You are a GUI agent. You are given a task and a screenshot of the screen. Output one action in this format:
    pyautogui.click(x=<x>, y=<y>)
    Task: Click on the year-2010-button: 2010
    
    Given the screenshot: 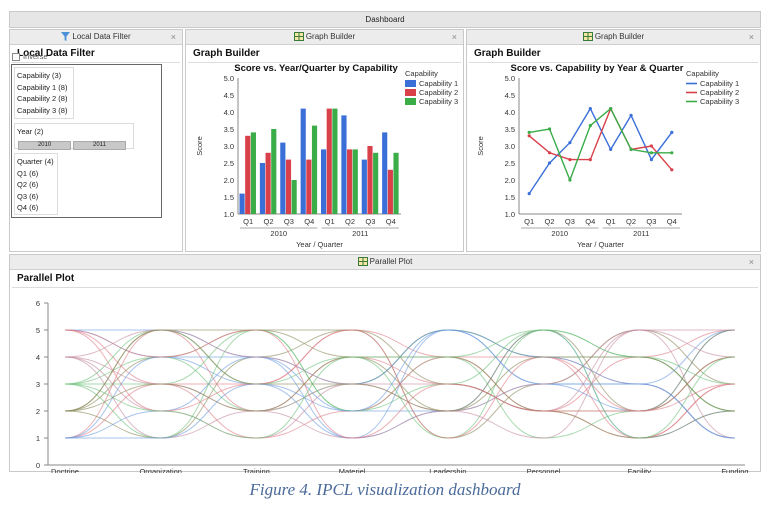 What is the action you would take?
    pyautogui.click(x=44, y=145)
    